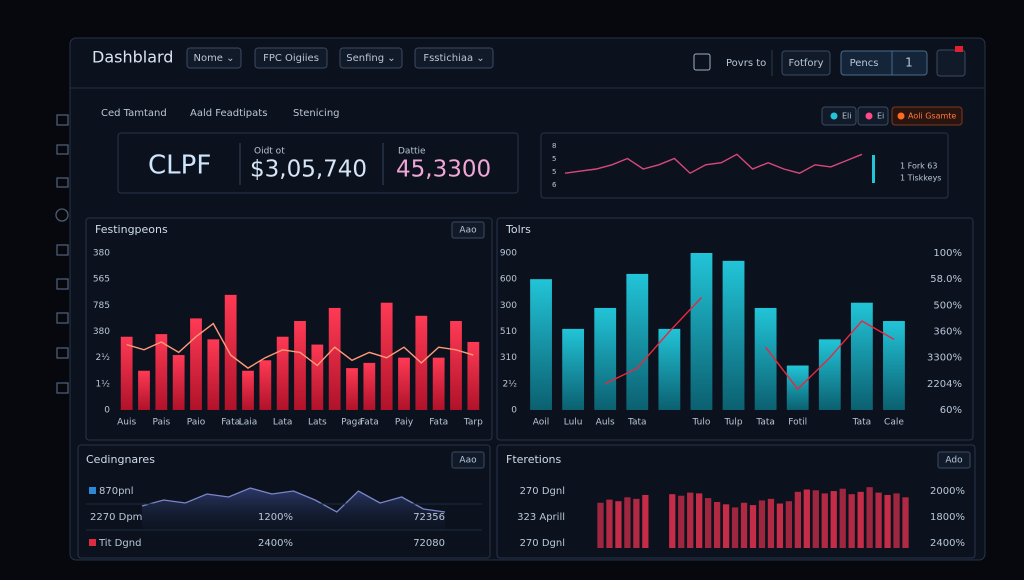 The image size is (1024, 580). I want to click on y-tick-label: 300, so click(508, 306).